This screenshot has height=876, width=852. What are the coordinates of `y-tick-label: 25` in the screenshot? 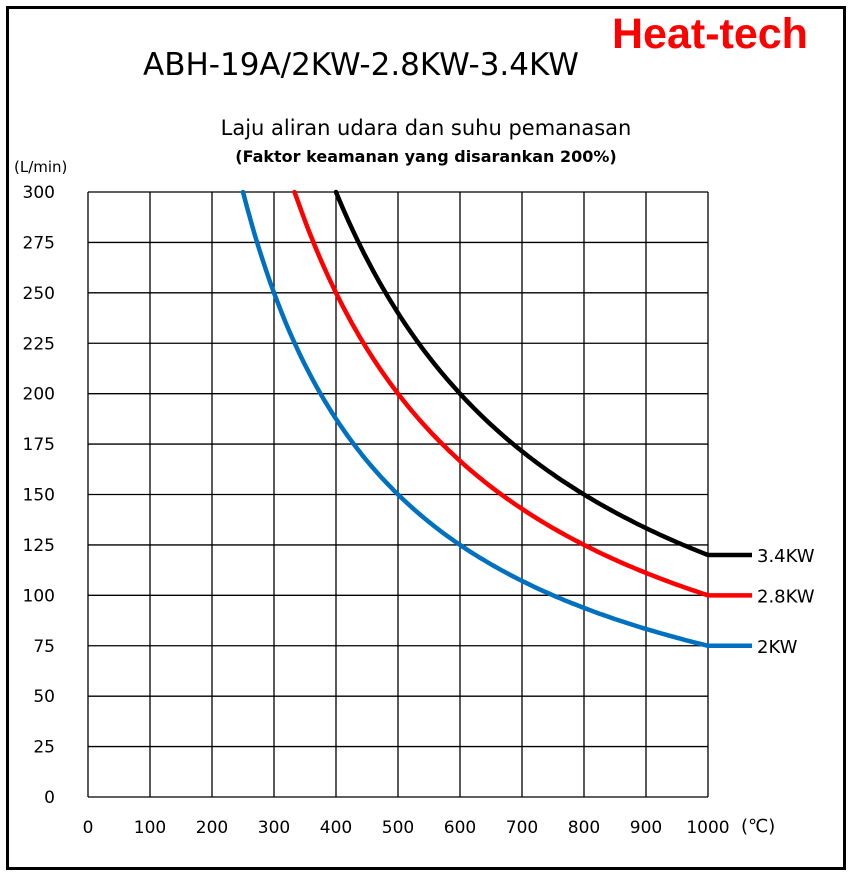 It's located at (44, 748).